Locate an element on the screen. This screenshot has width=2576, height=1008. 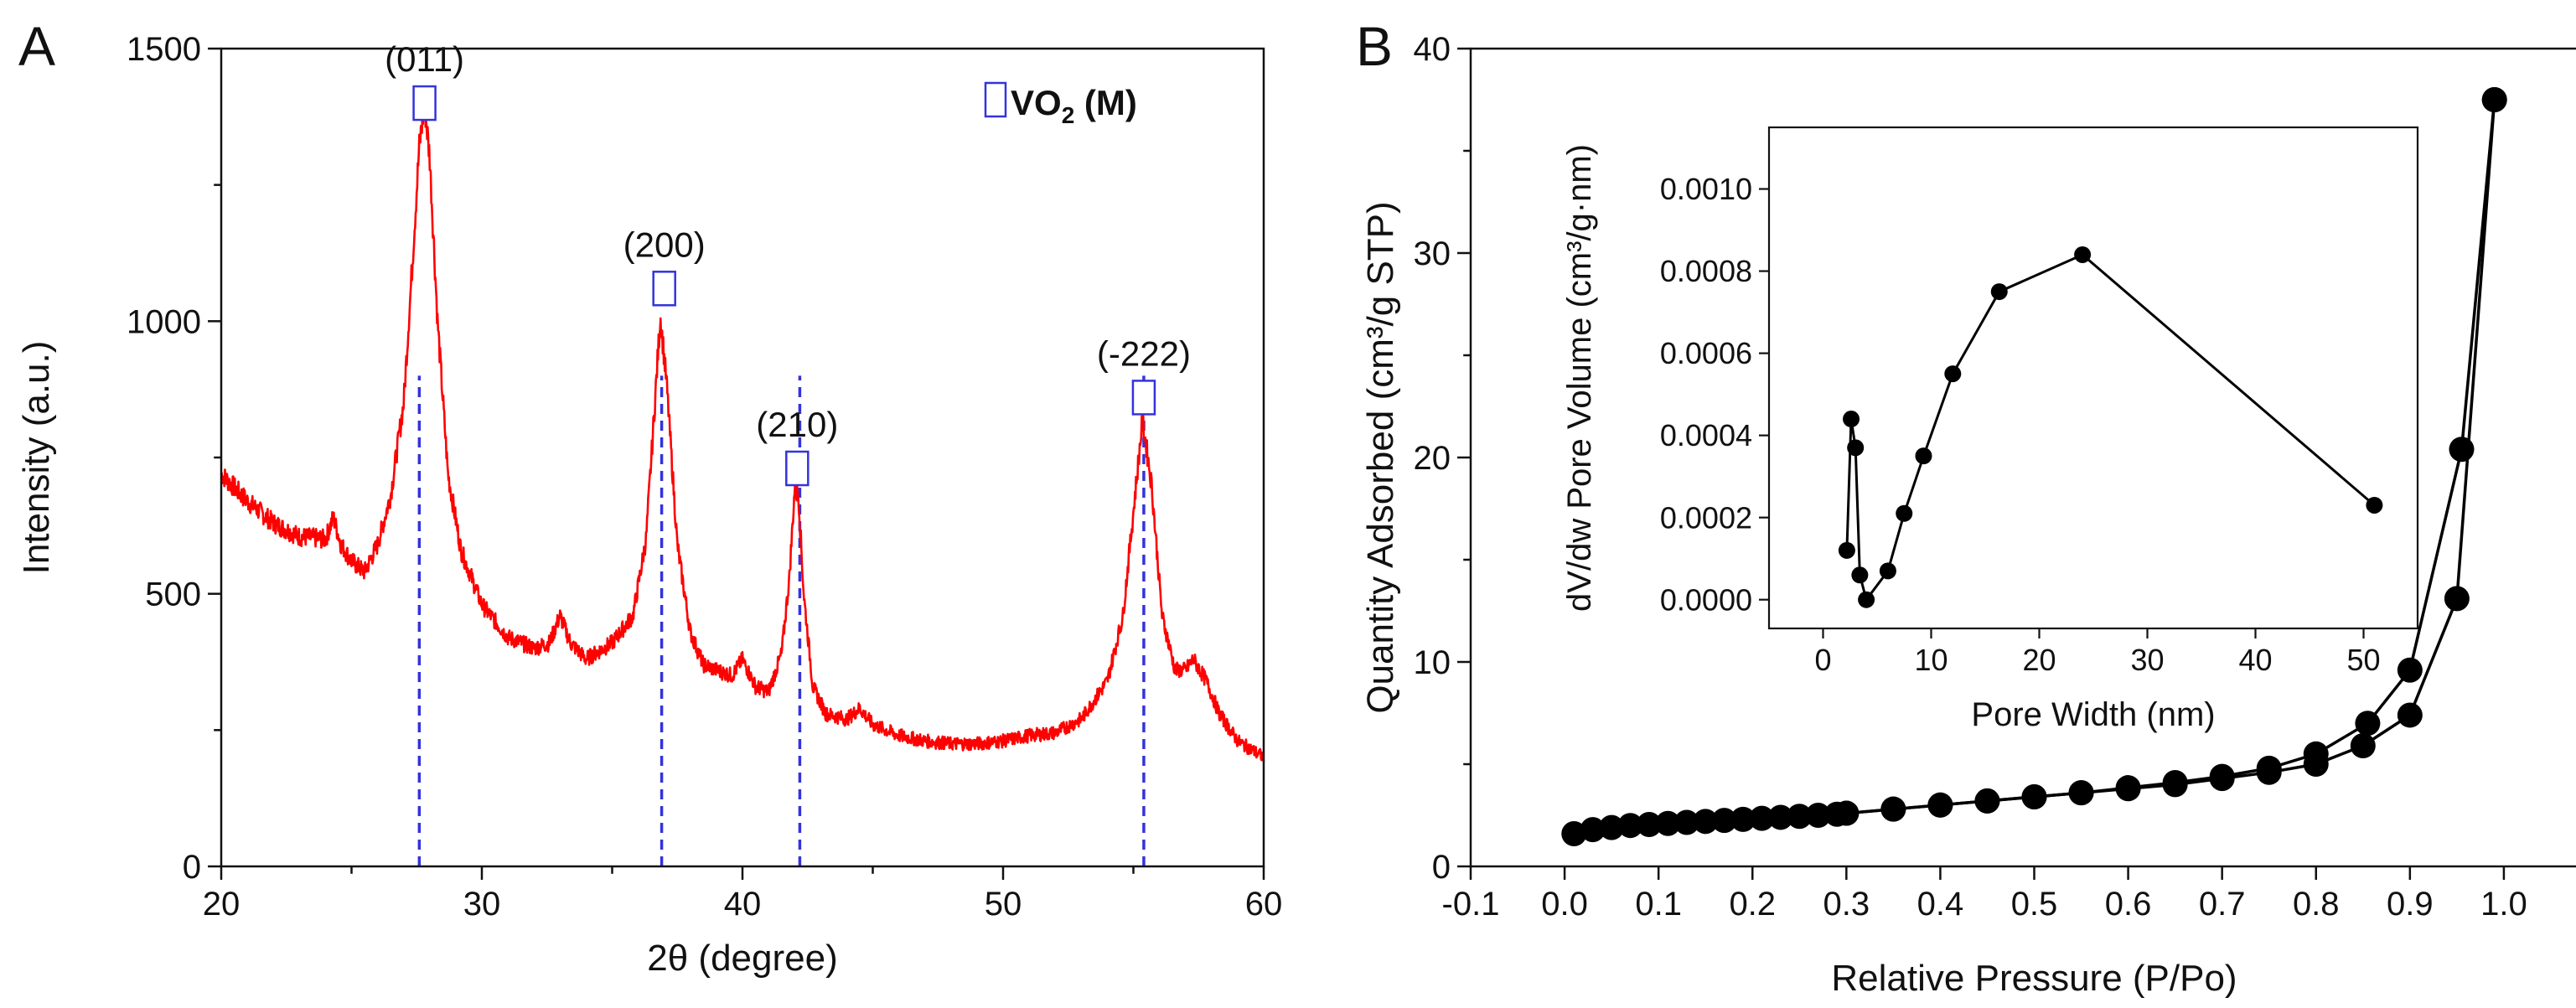
y-tick-label: 0.0010 is located at coordinates (1706, 189).